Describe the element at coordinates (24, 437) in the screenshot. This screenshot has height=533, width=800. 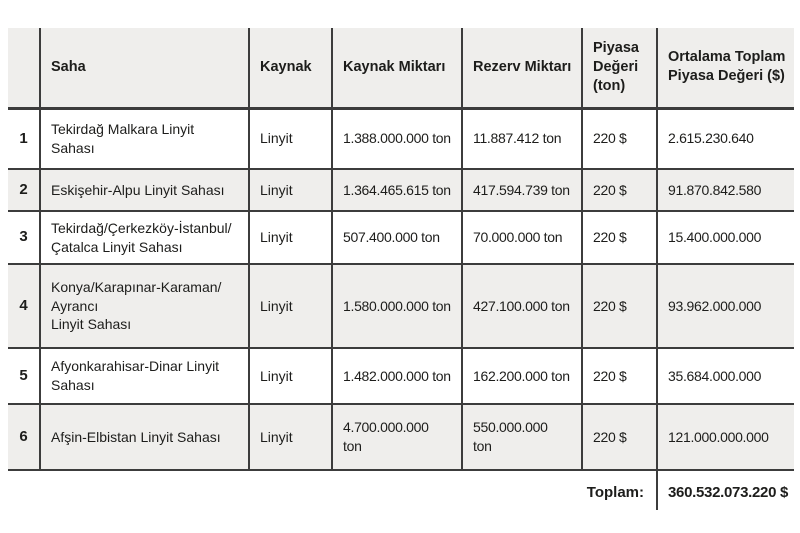
I see `cell-row-number: 6` at that location.